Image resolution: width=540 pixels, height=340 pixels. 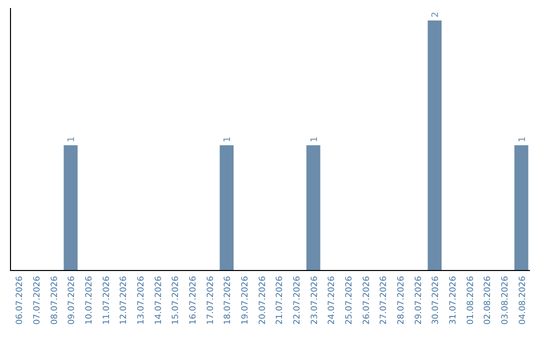 What do you see at coordinates (20, 300) in the screenshot?
I see `x-tick-label: 06.07.2026` at bounding box center [20, 300].